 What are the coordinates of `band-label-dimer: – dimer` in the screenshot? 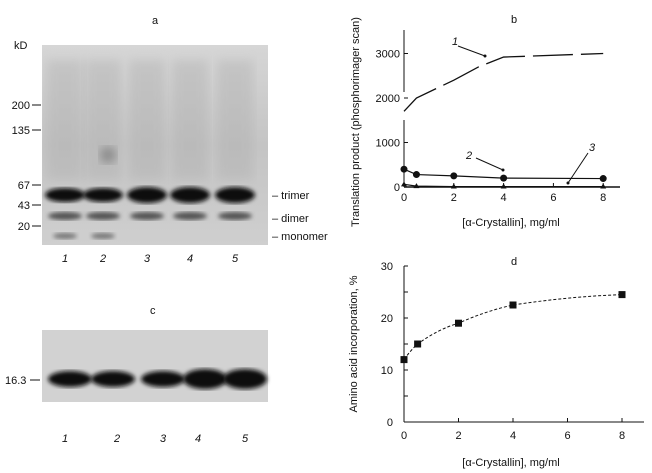 It's located at (290, 219).